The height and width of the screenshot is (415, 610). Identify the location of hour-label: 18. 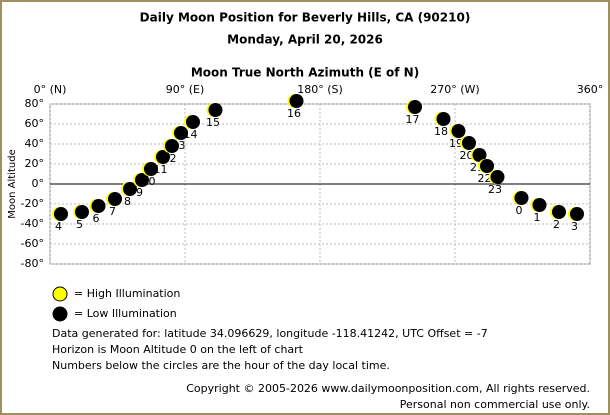
(441, 131).